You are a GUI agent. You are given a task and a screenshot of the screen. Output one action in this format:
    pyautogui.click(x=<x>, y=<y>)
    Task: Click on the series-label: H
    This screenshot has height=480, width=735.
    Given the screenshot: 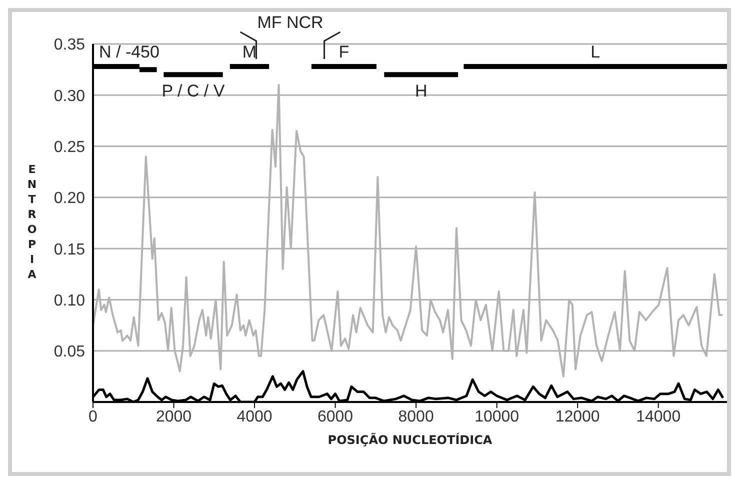 What is the action you would take?
    pyautogui.click(x=421, y=91)
    